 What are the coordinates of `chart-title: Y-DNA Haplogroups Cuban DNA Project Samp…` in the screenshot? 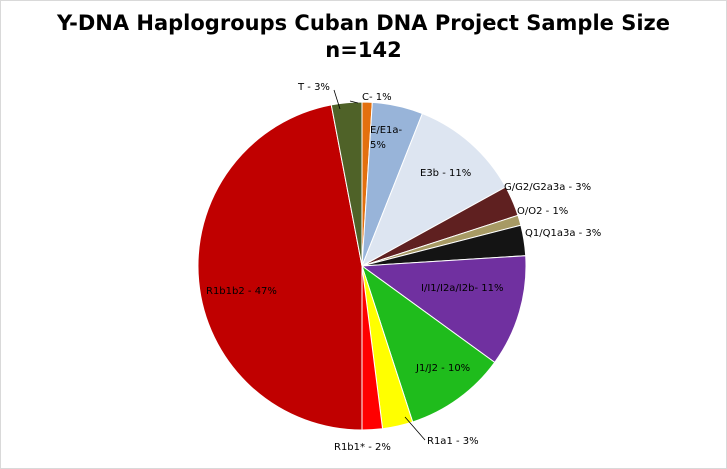 It's located at (363, 37).